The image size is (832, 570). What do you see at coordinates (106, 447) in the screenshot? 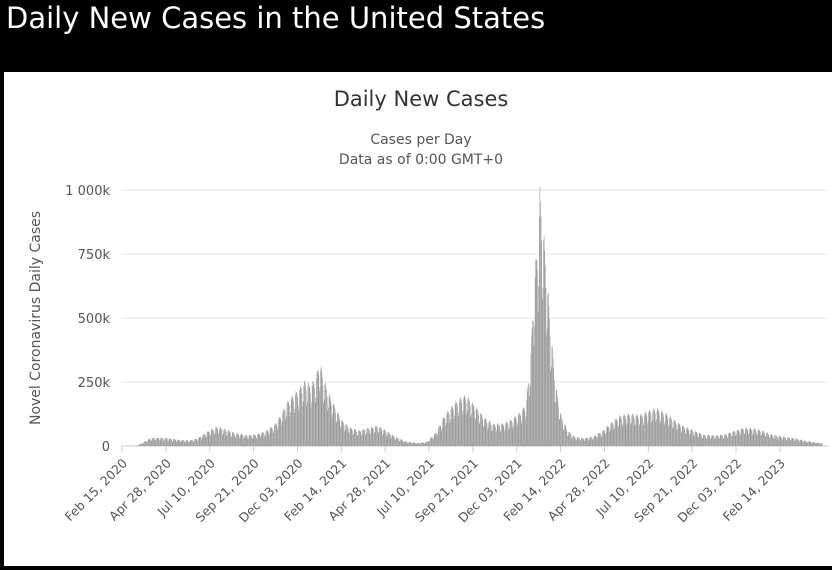
I see `y-tick-label: 0` at bounding box center [106, 447].